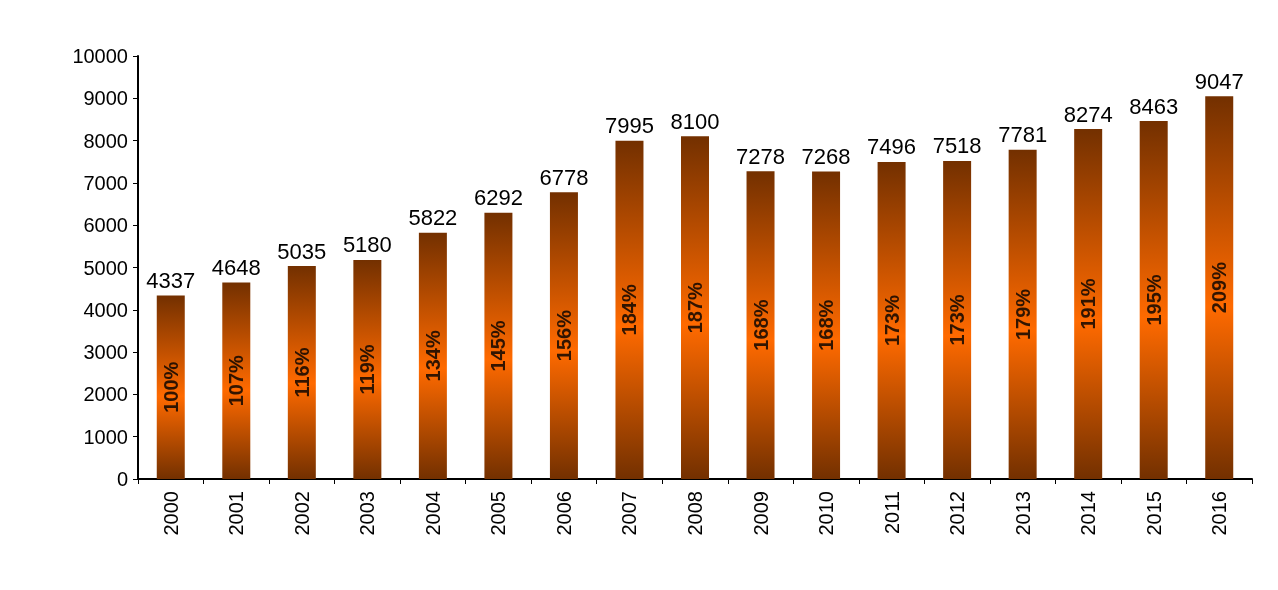 The width and height of the screenshot is (1278, 590). What do you see at coordinates (1023, 135) in the screenshot?
I see `data-label: 7781` at bounding box center [1023, 135].